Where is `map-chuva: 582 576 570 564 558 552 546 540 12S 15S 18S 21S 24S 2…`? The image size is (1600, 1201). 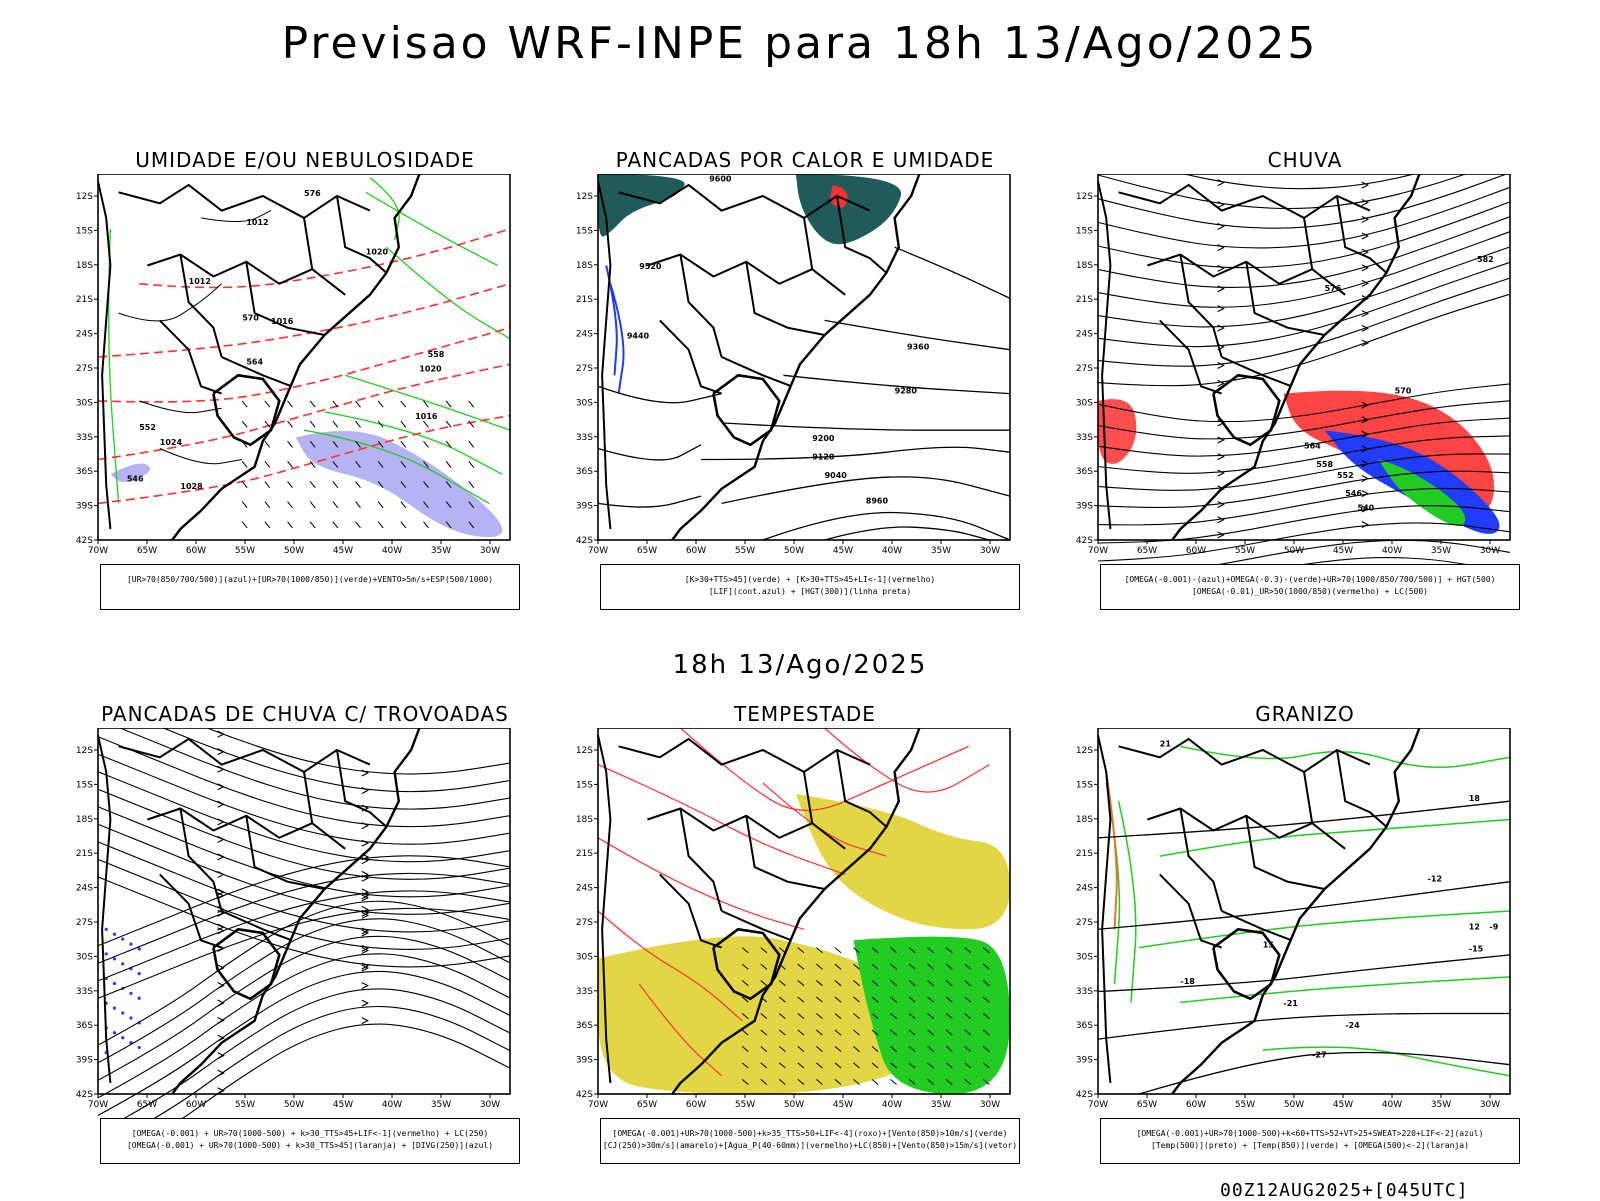 map-chuva: 582 576 570 564 558 552 546 540 12S 15S 18S 21S 24S 2… is located at coordinates (1293, 369).